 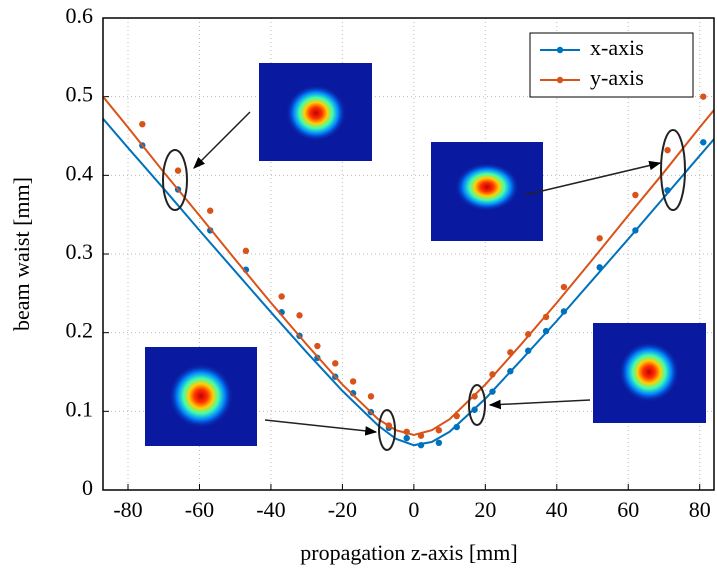 I want to click on y-tick-label: 0.3, so click(x=80, y=251).